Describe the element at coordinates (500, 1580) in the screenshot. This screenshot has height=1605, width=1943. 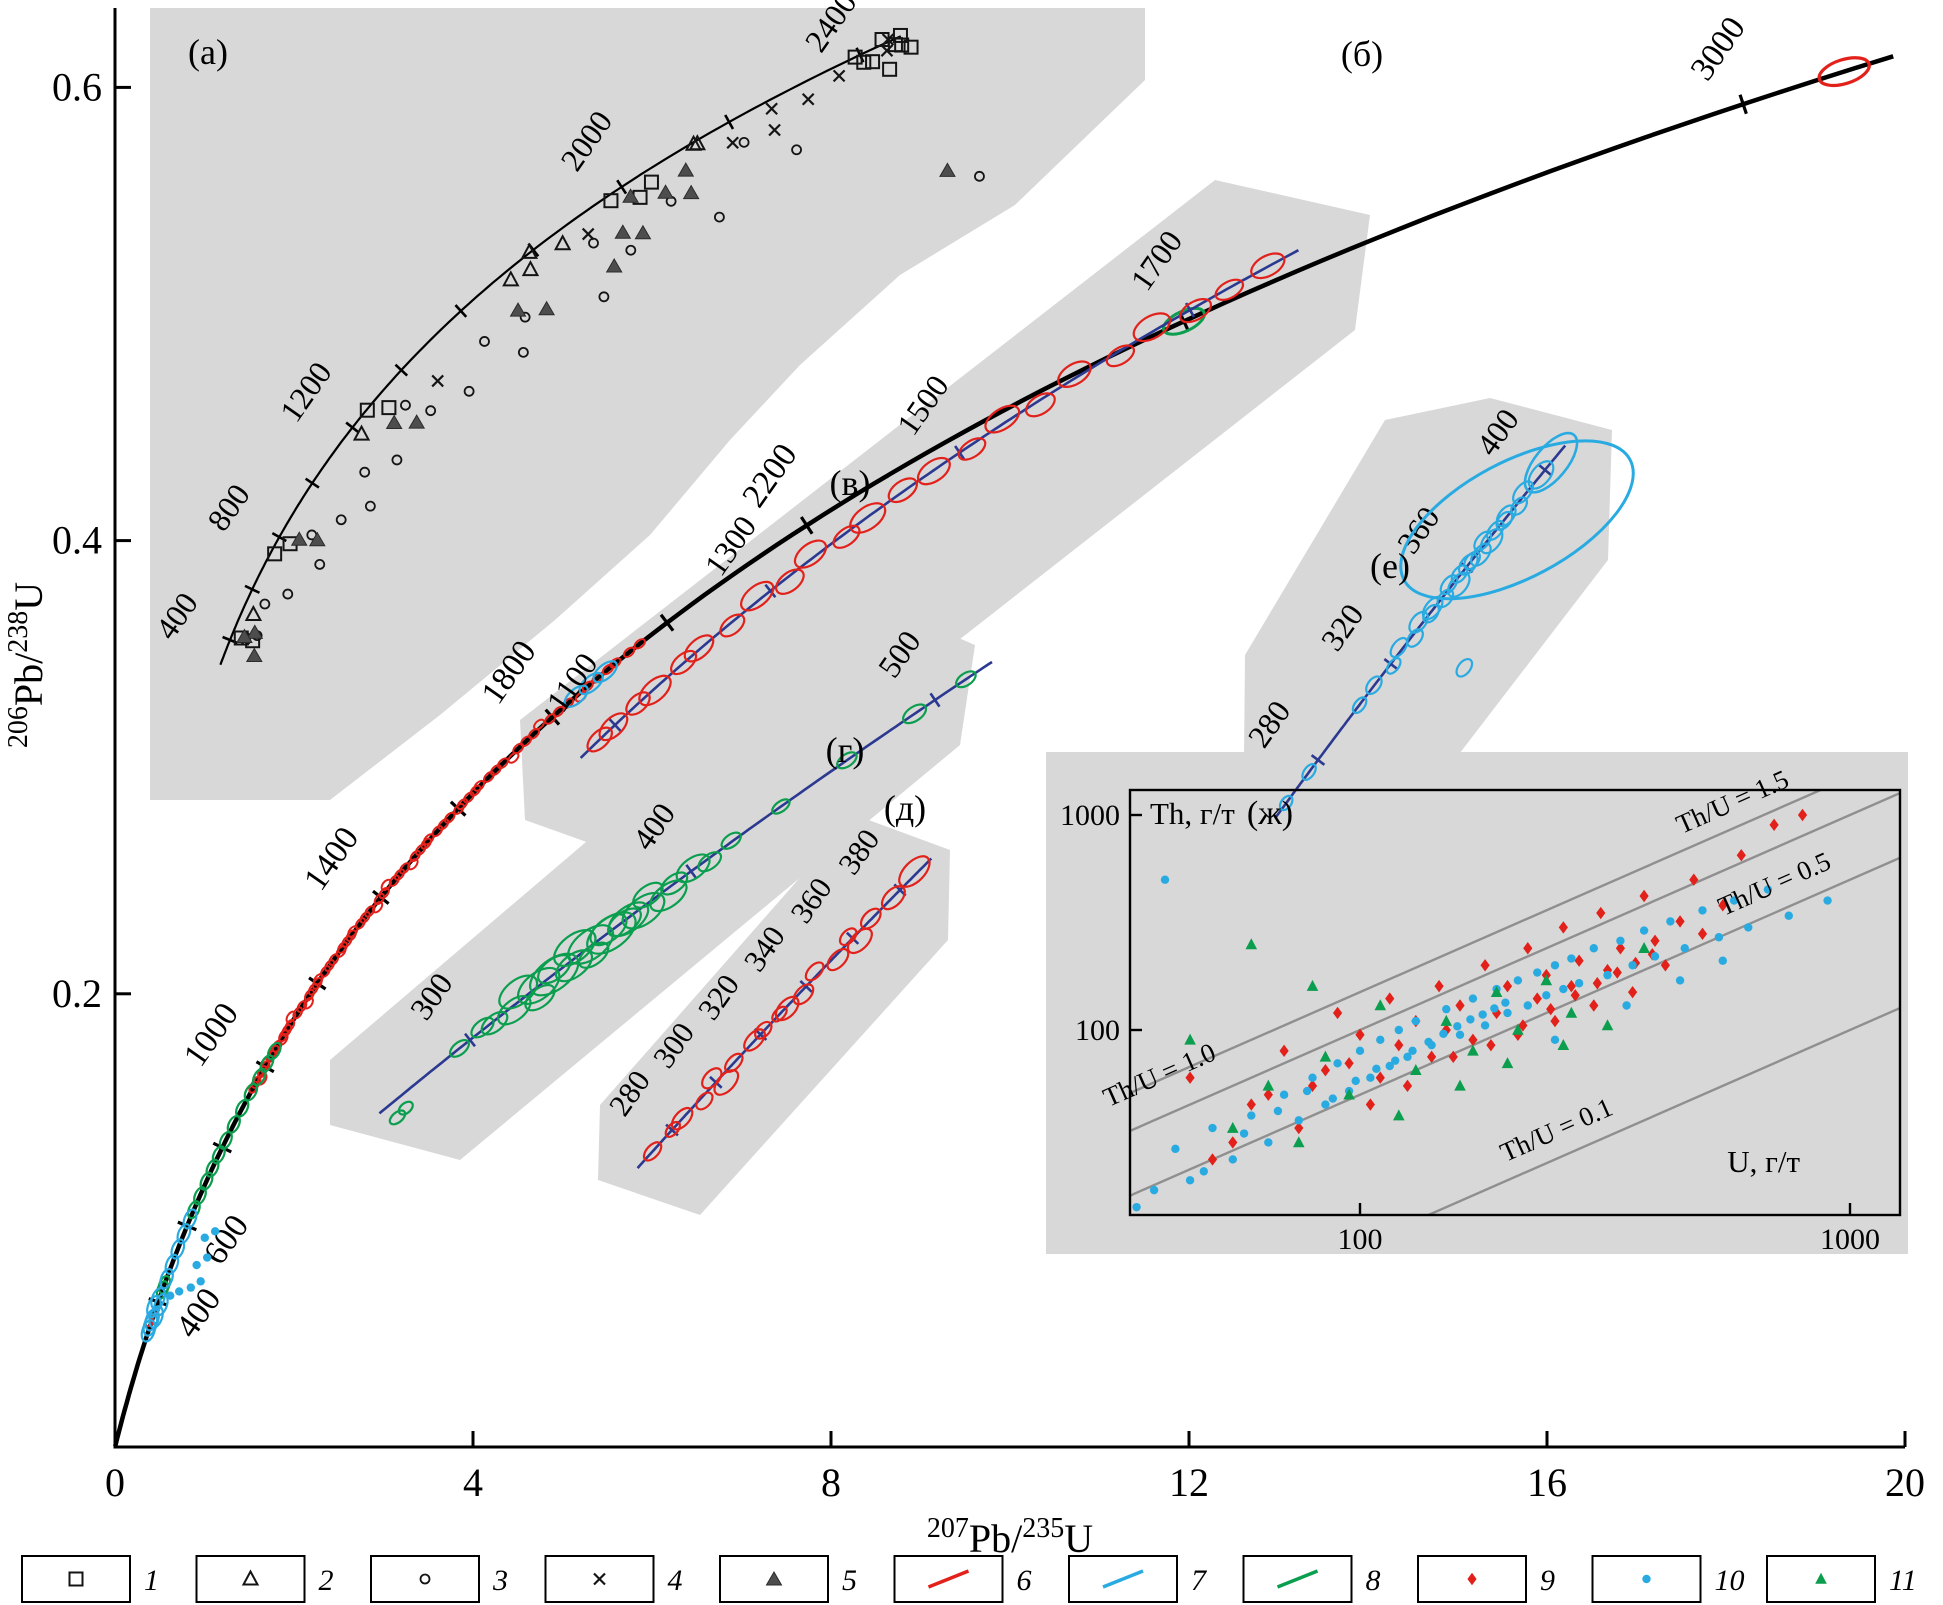
I see `legend-item-number: 3` at that location.